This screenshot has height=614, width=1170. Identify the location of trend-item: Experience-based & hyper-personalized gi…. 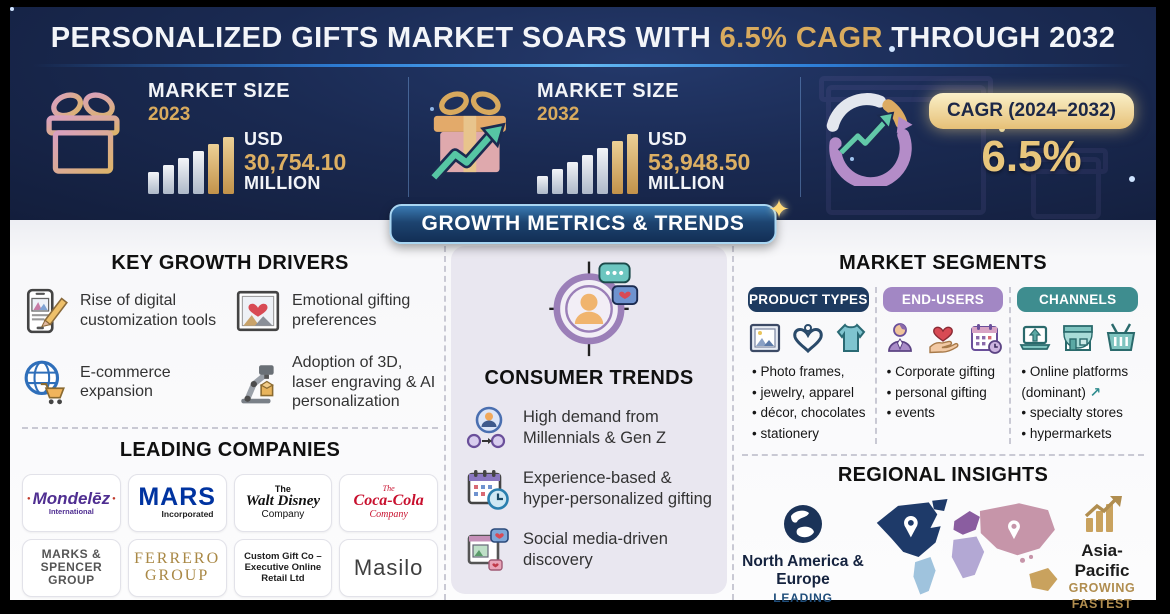
(589, 489).